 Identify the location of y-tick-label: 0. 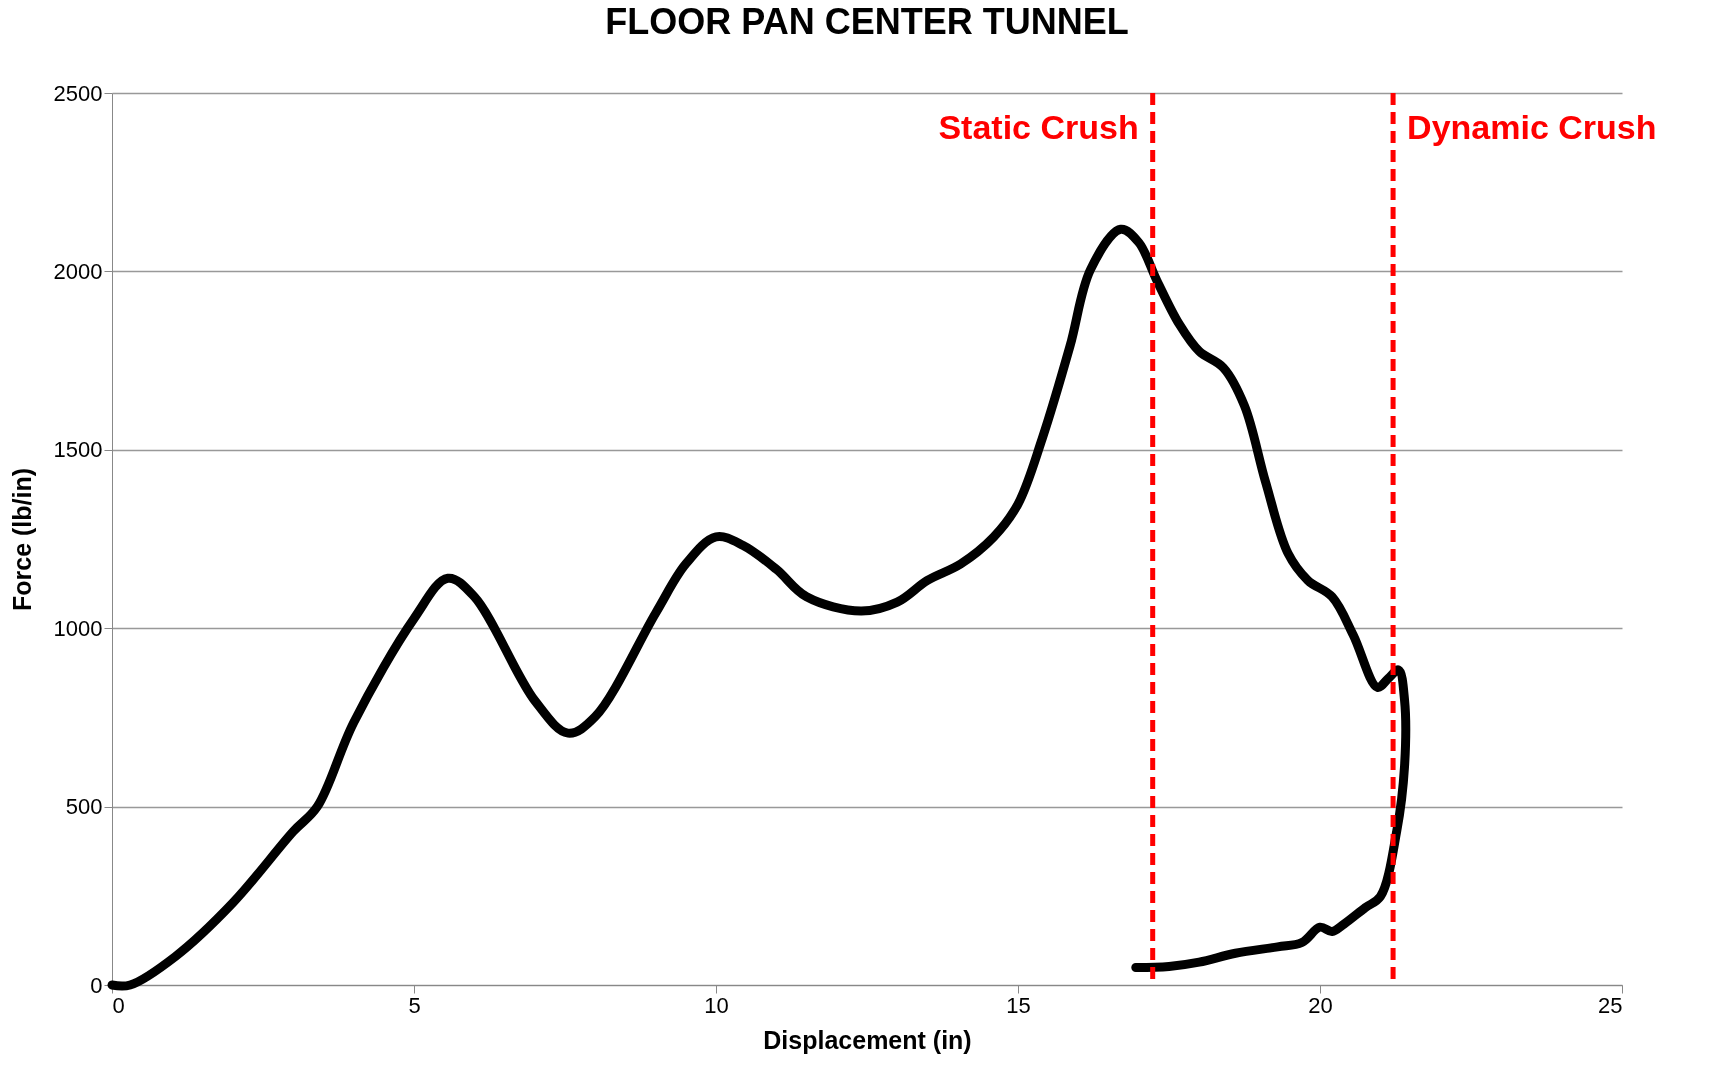
(96, 985).